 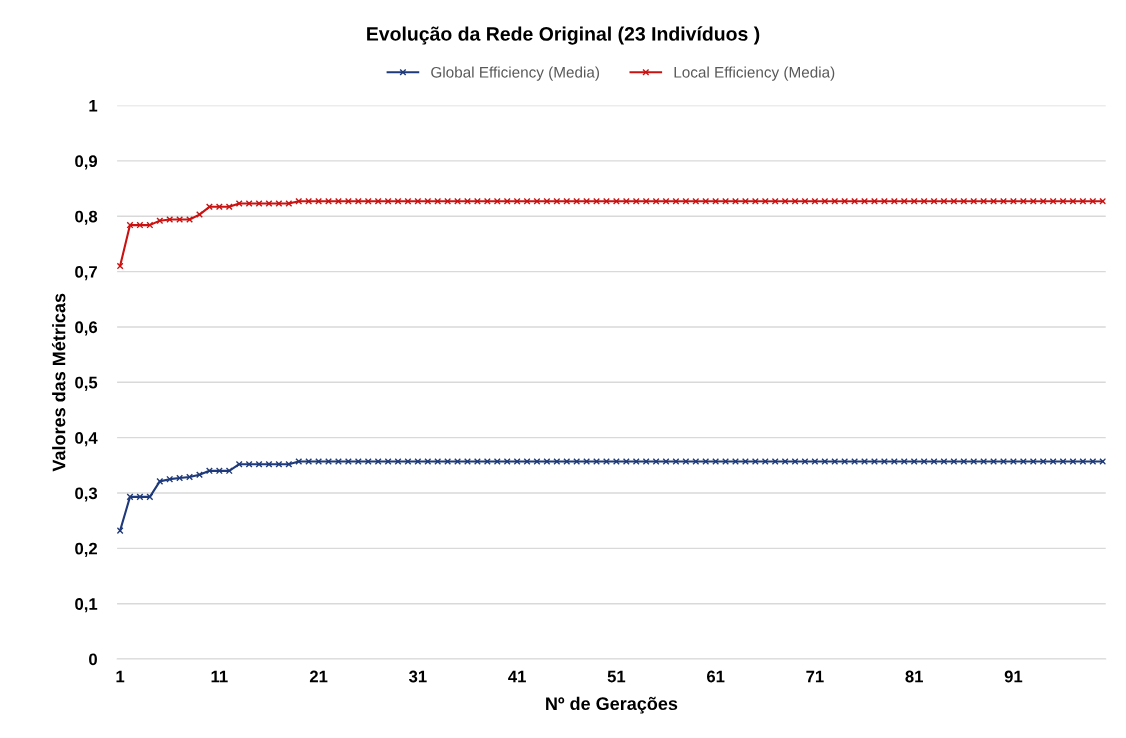 I want to click on y-tick-label: 1, so click(x=93, y=106).